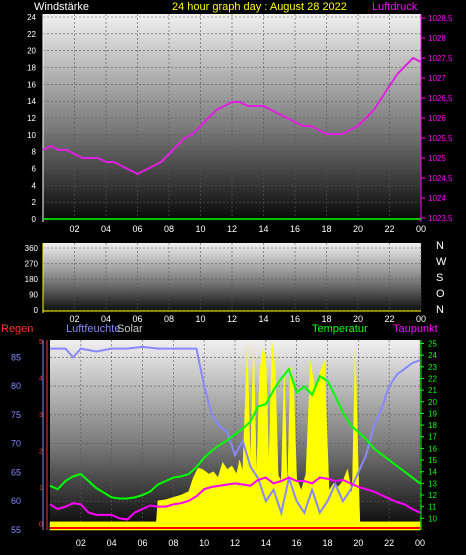 The image size is (466, 555). Describe the element at coordinates (169, 229) in the screenshot. I see `top-x-tick-label: 08` at that location.